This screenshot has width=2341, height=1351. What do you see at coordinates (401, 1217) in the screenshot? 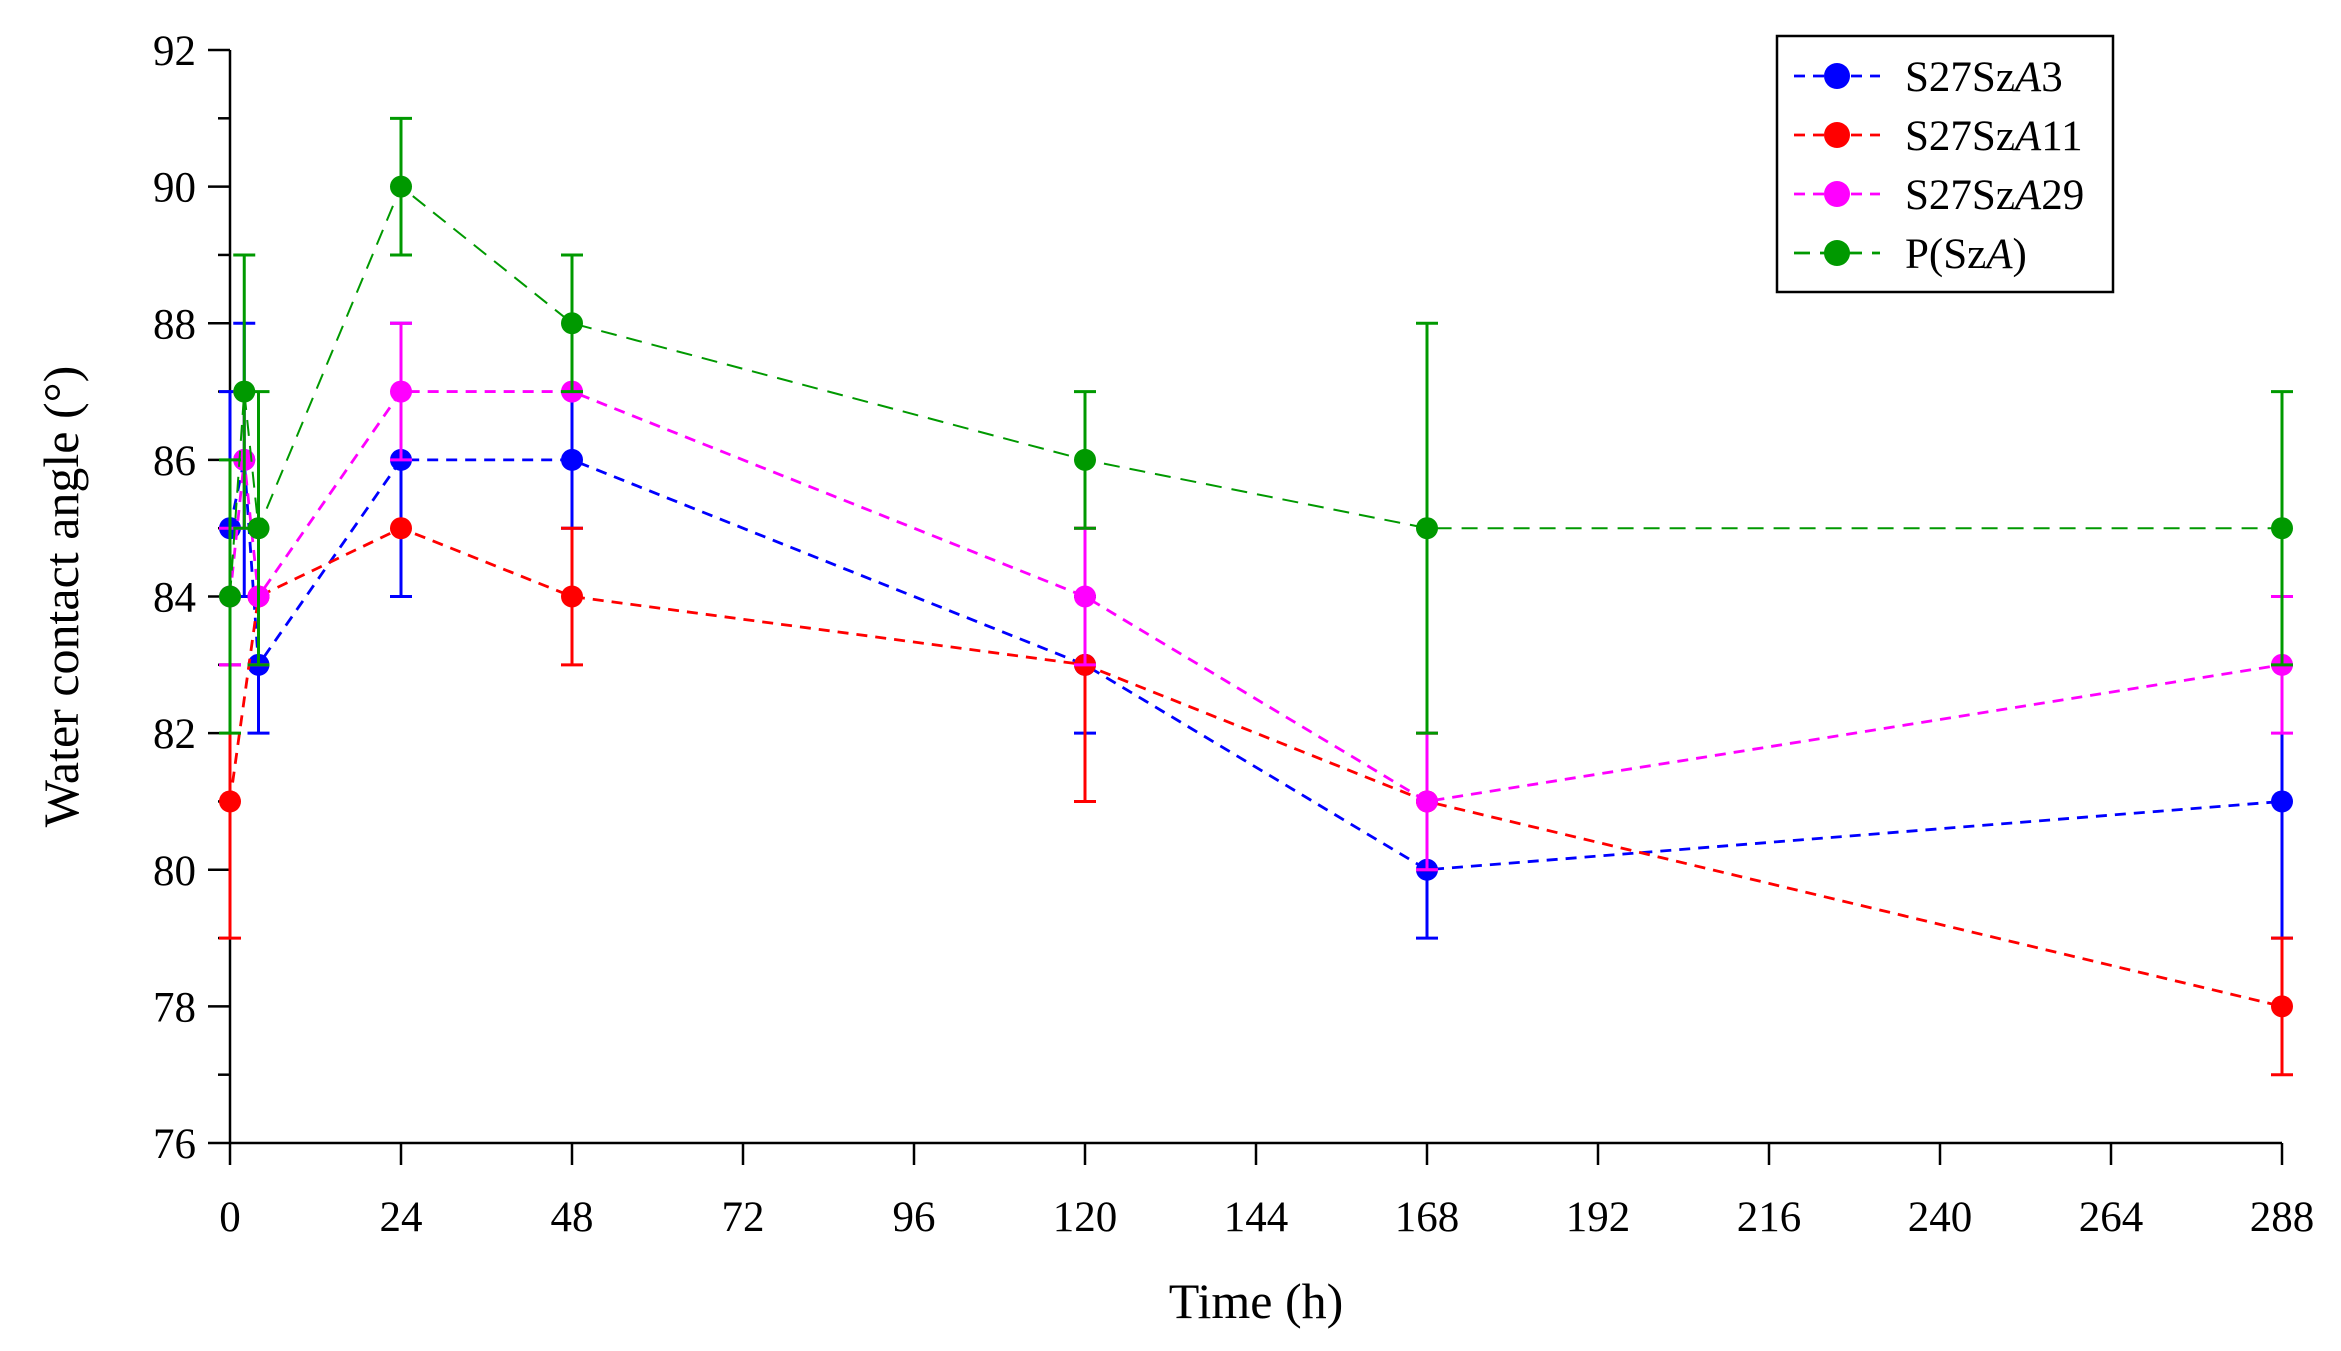
I see `x-tick-label: 24` at bounding box center [401, 1217].